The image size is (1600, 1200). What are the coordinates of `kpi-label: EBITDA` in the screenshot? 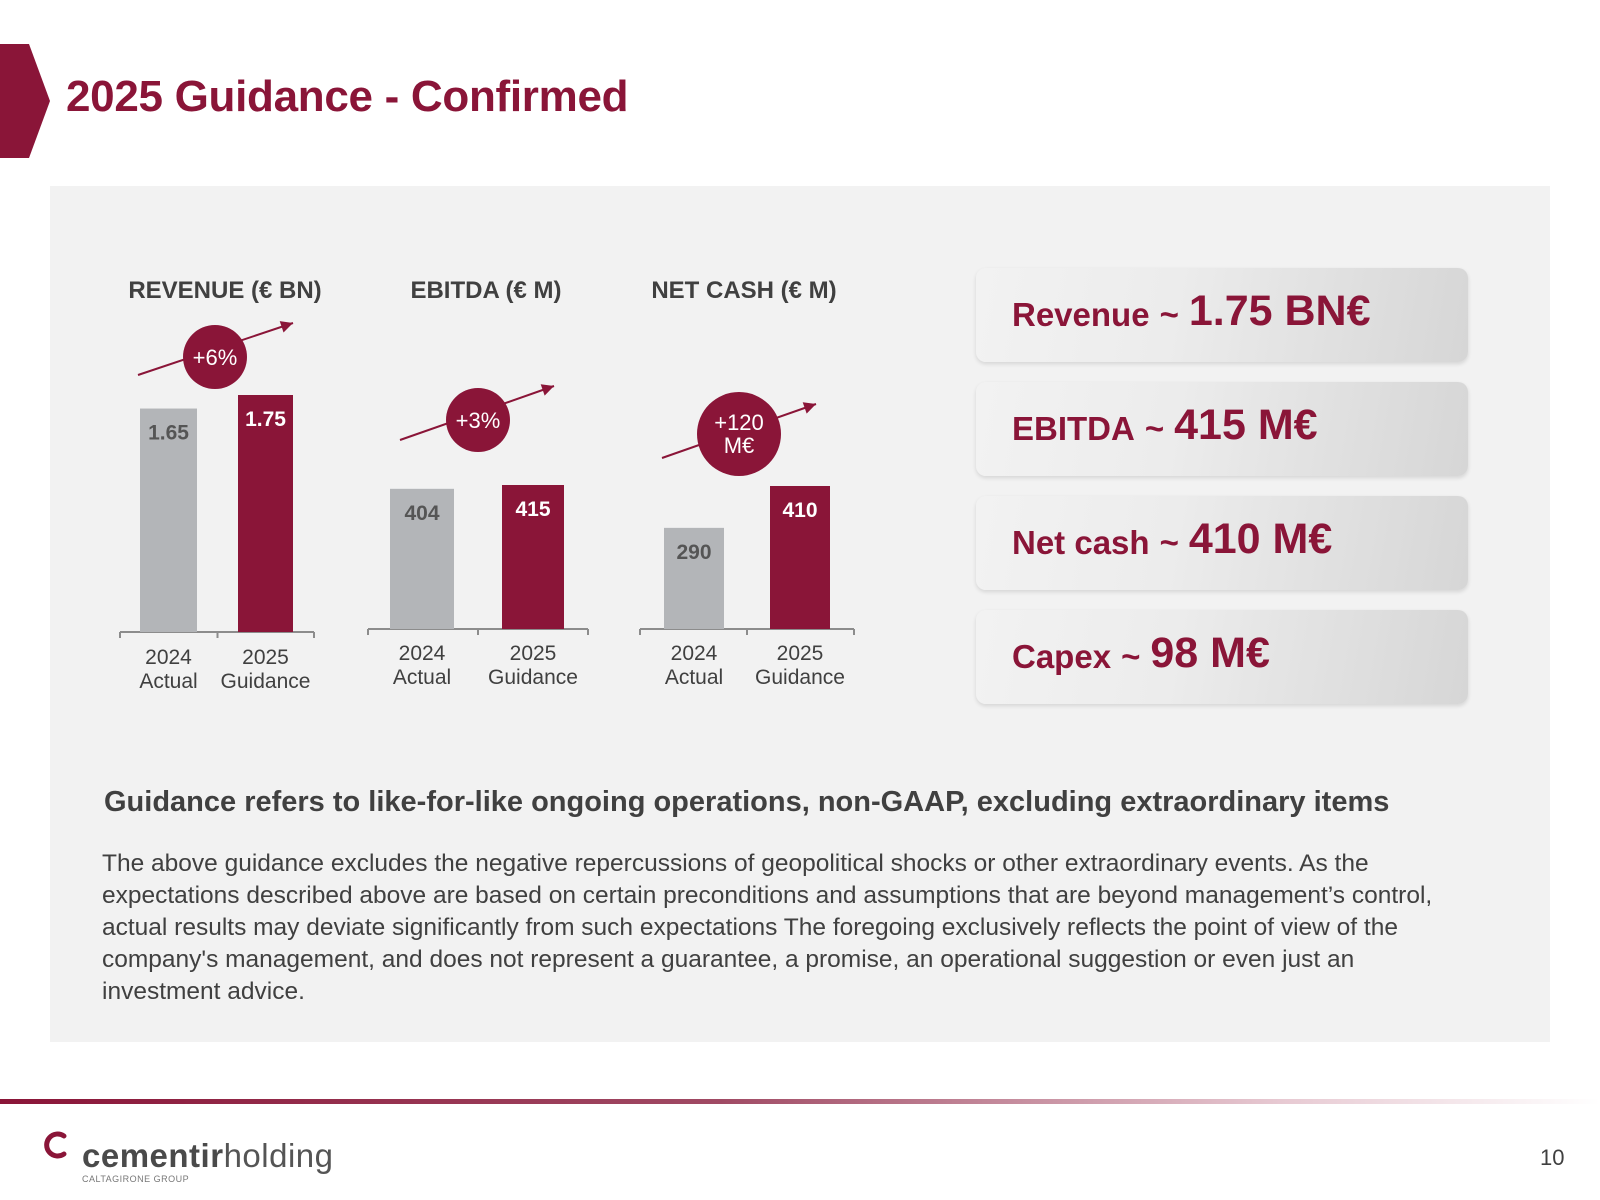 It's located at (1073, 428).